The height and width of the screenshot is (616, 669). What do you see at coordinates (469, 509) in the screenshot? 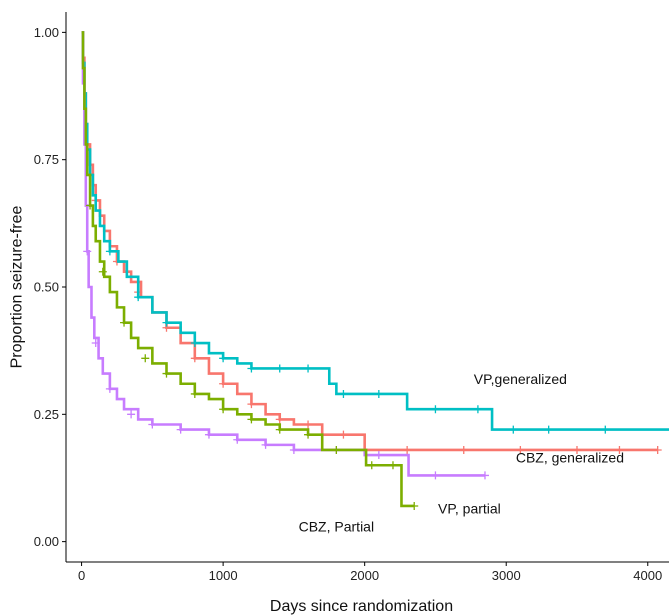
I see `series-label-vp-partial: VP, partial` at bounding box center [469, 509].